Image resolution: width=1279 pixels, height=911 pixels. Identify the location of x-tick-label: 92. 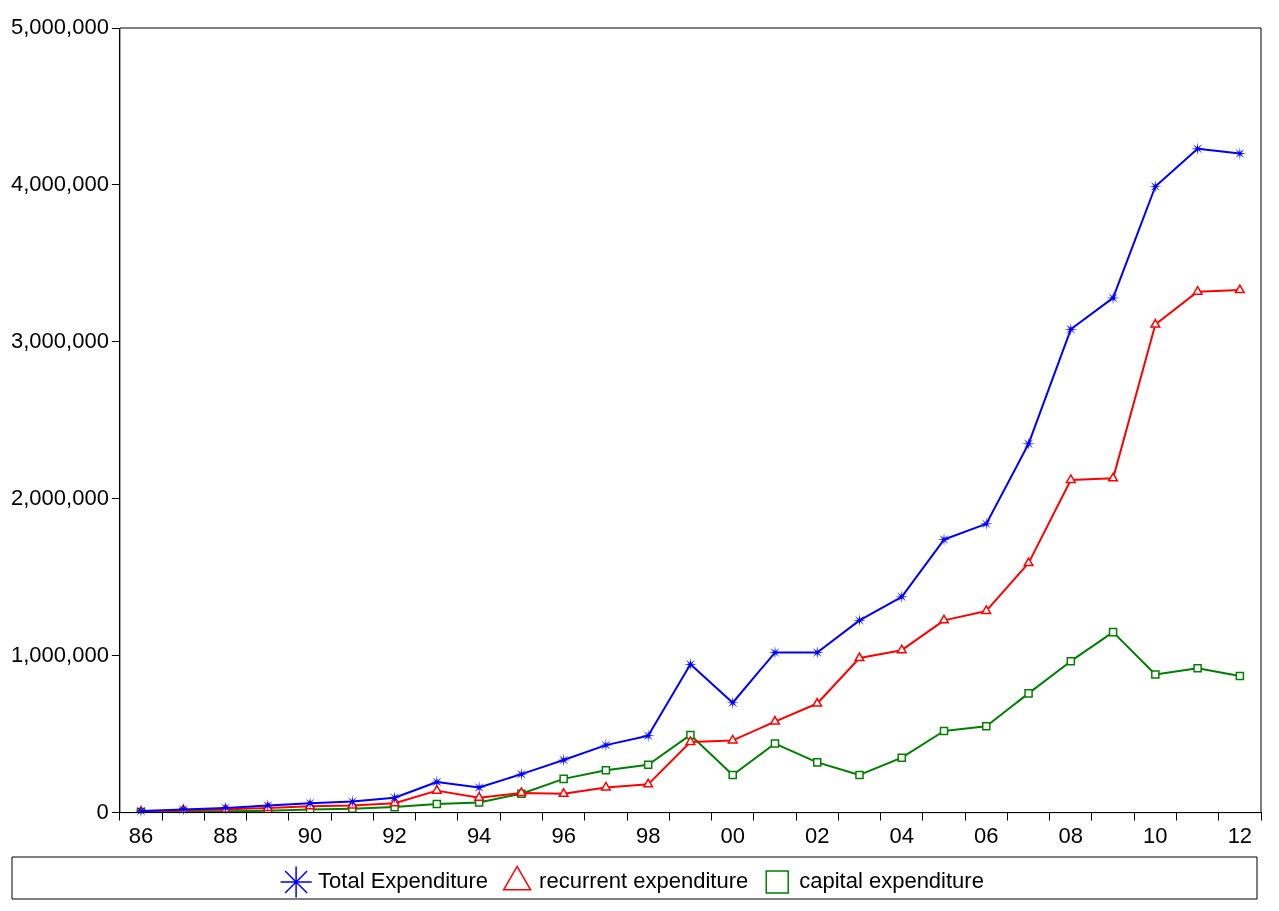
(394, 835).